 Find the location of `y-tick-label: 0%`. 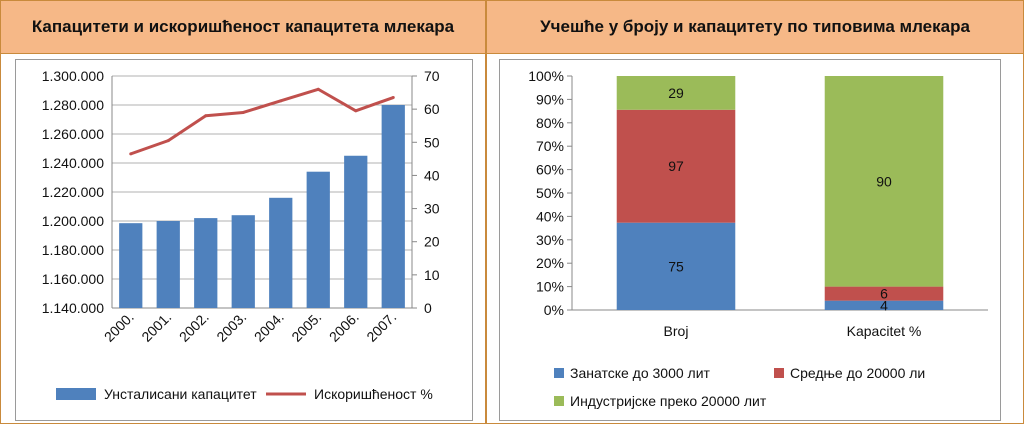

y-tick-label: 0% is located at coordinates (554, 310).